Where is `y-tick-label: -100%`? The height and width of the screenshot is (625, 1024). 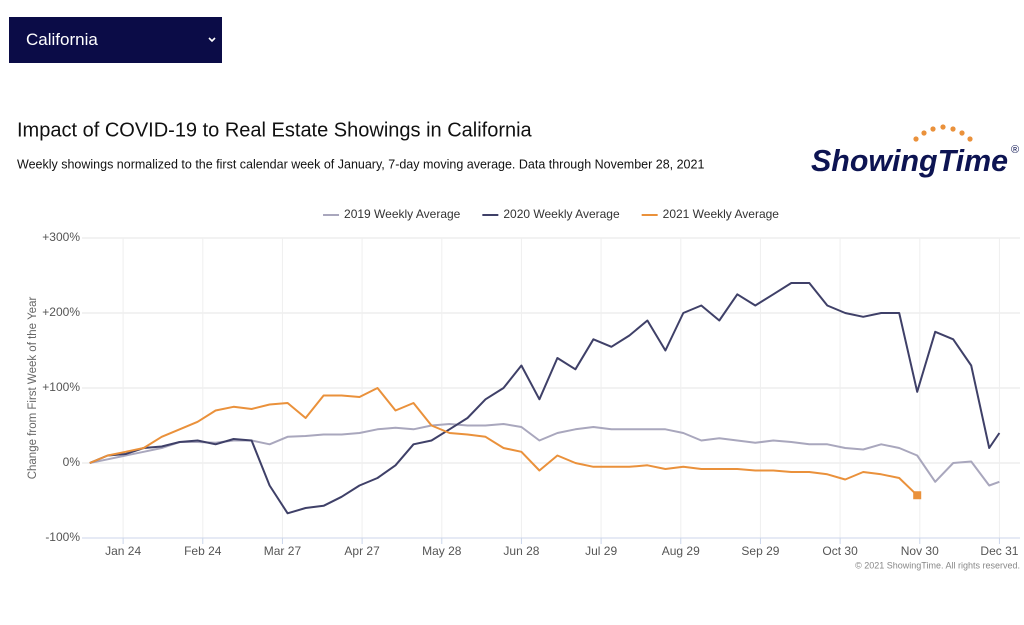
y-tick-label: -100% is located at coordinates (62, 537).